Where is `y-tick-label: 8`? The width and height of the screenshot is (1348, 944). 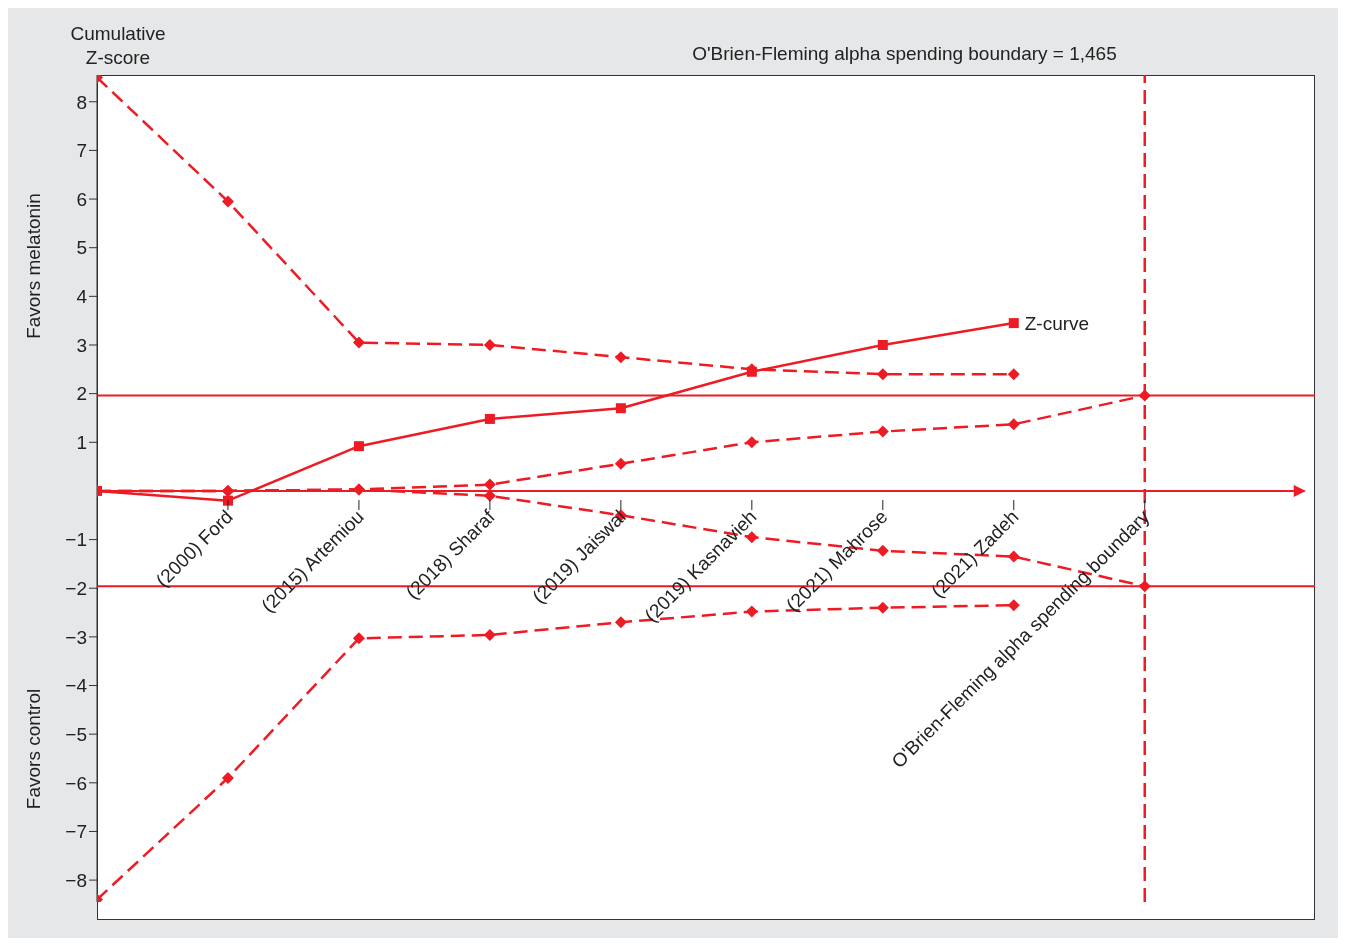 y-tick-label: 8 is located at coordinates (81, 102).